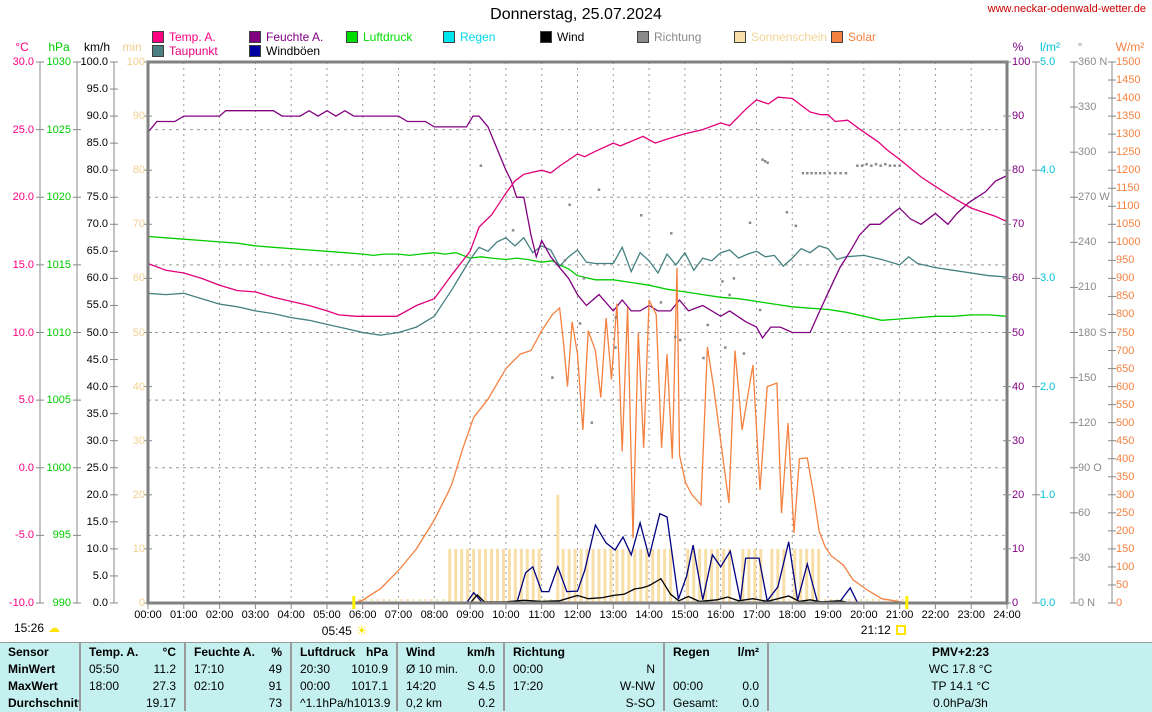 The image size is (1152, 712). Describe the element at coordinates (449, 651) in the screenshot. I see `table-header-Wind: Wind km/h` at that location.